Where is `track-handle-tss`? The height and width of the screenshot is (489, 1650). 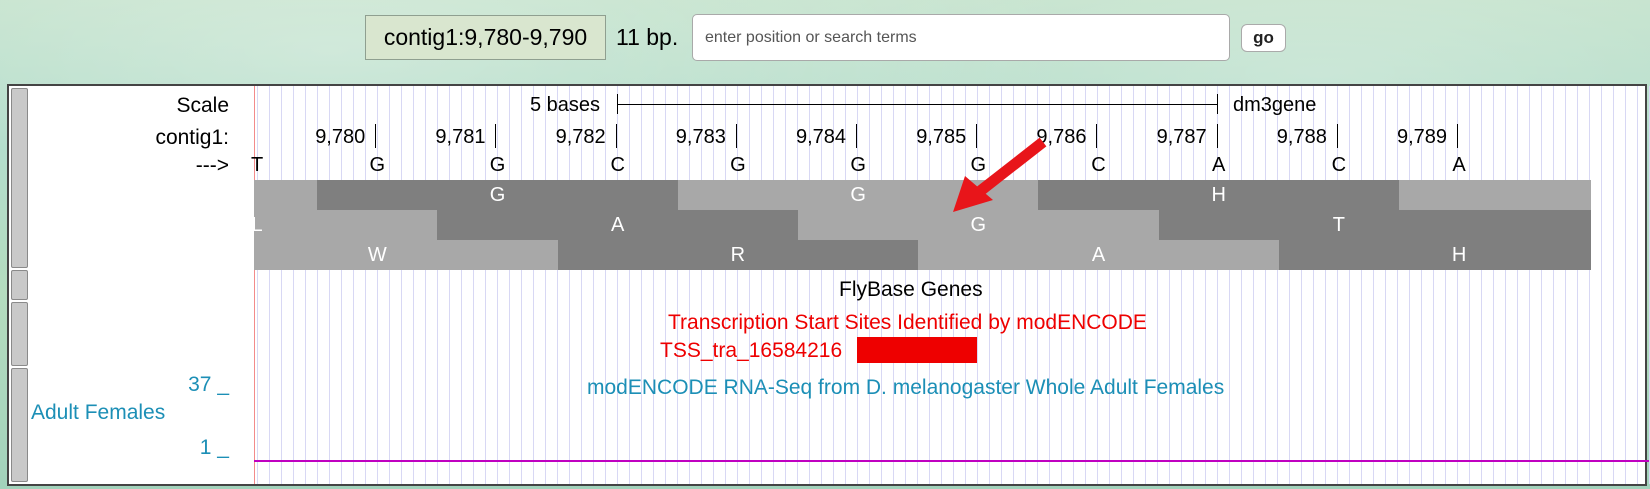 track-handle-tss is located at coordinates (19, 334).